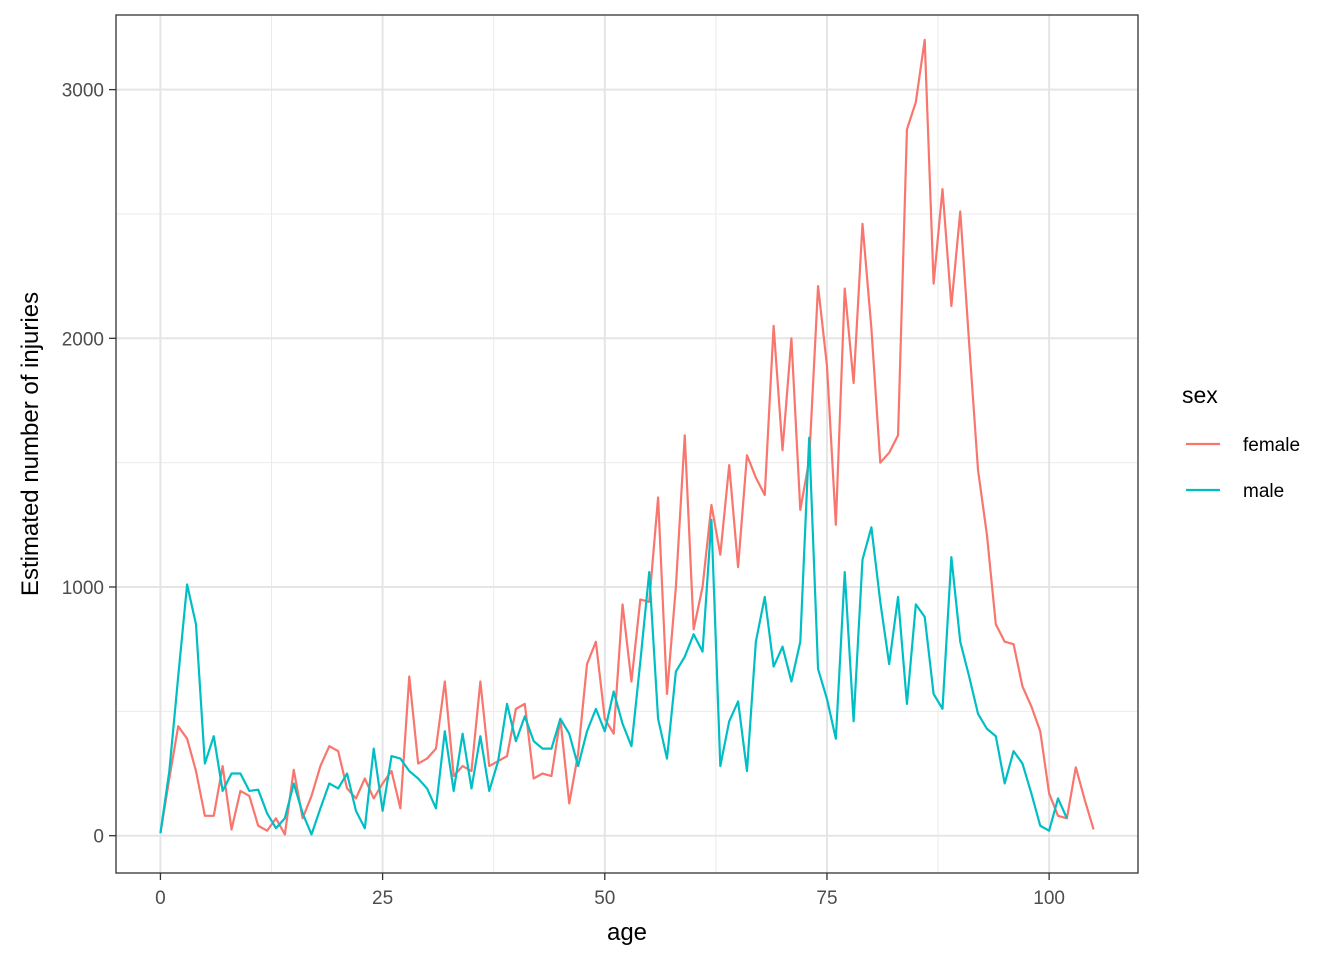 This screenshot has width=1344, height=965. Describe the element at coordinates (98, 837) in the screenshot. I see `y-tick-label: 0` at that location.